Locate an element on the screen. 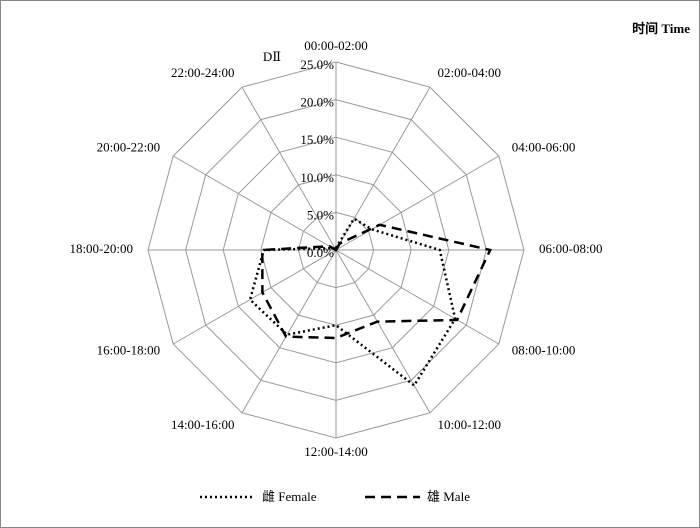  category-label: 18:00-20:00 is located at coordinates (101, 248).